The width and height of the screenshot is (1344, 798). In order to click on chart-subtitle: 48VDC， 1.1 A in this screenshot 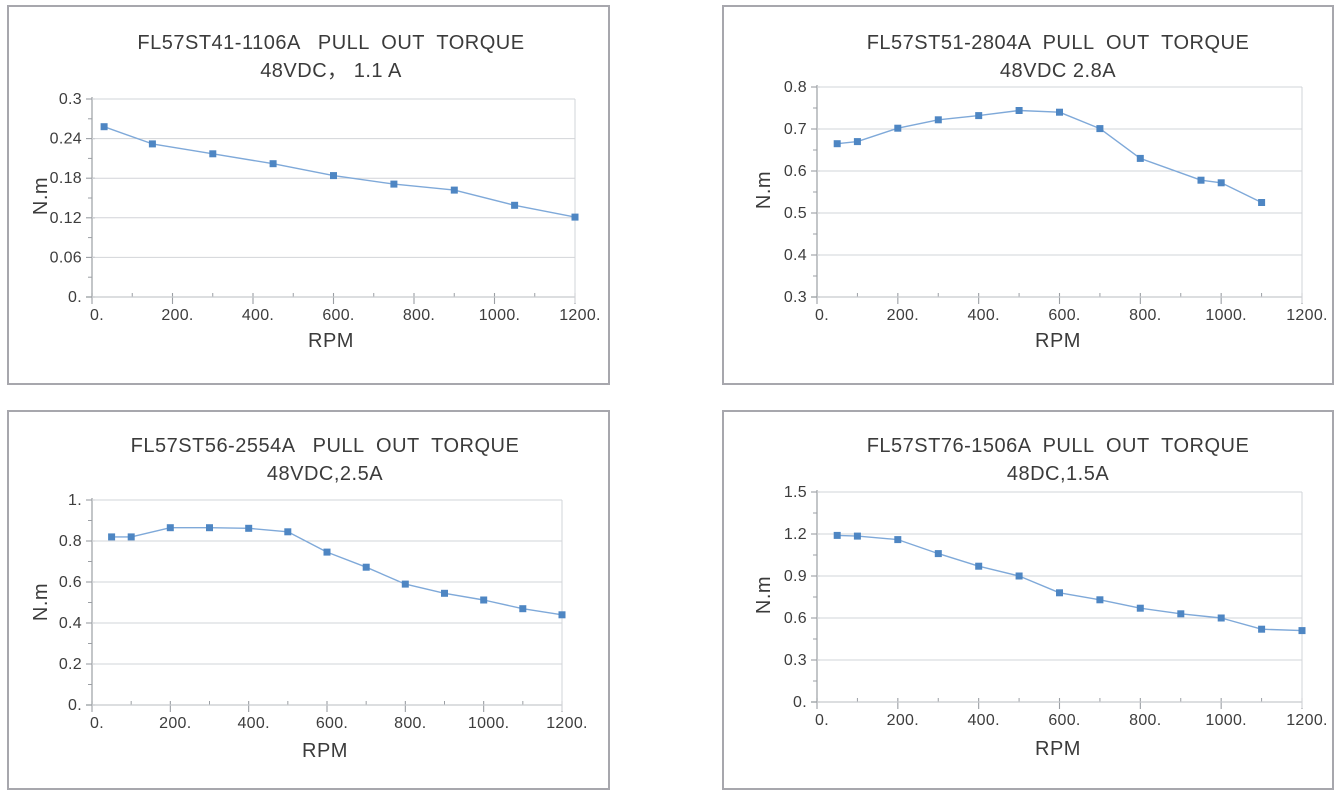, I will do `click(331, 71)`.